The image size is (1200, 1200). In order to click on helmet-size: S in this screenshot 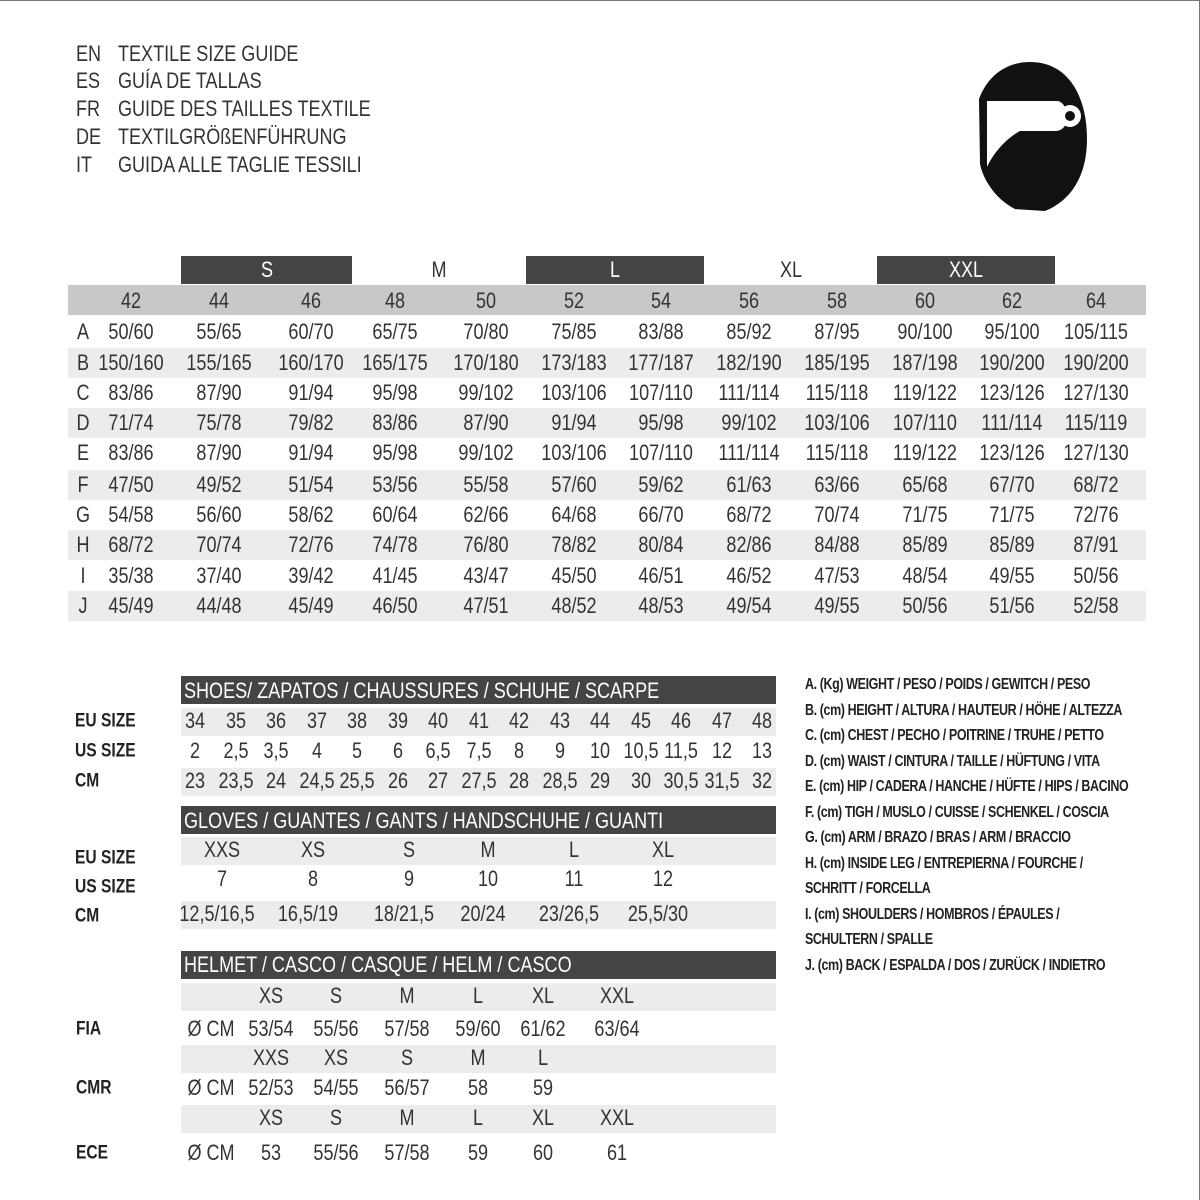, I will do `click(336, 995)`.